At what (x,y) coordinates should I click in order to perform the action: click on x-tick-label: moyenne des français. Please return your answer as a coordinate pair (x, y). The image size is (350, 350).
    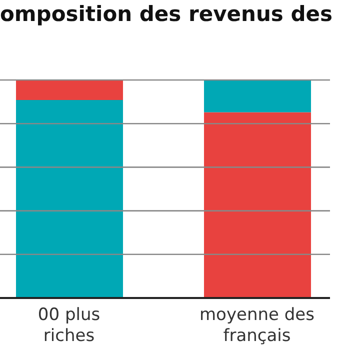
    Looking at the image, I should click on (257, 325).